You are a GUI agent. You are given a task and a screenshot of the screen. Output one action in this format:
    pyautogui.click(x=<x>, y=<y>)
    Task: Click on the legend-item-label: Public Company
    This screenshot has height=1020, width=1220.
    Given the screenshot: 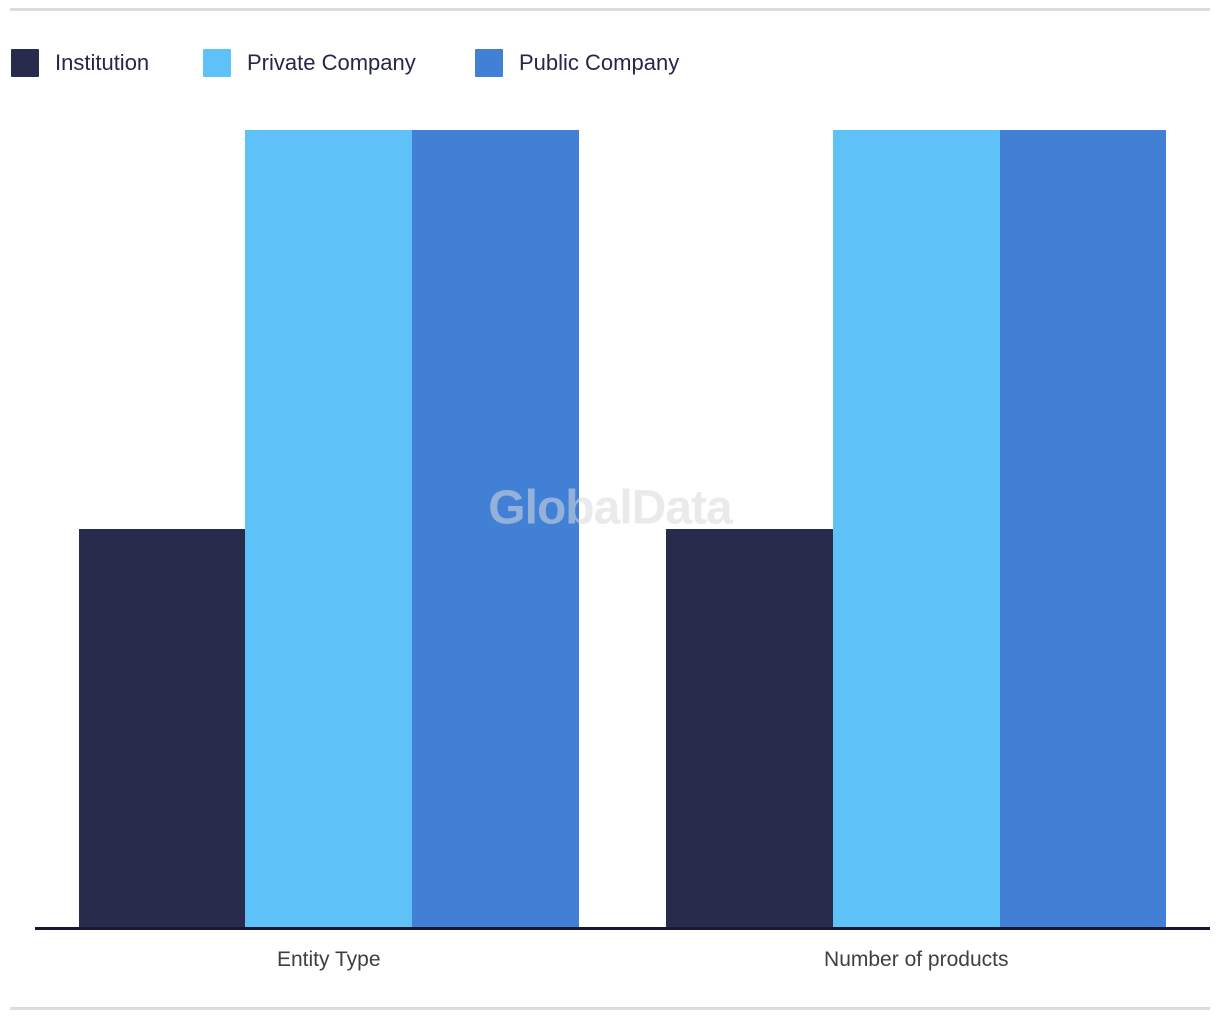 What is the action you would take?
    pyautogui.click(x=599, y=62)
    